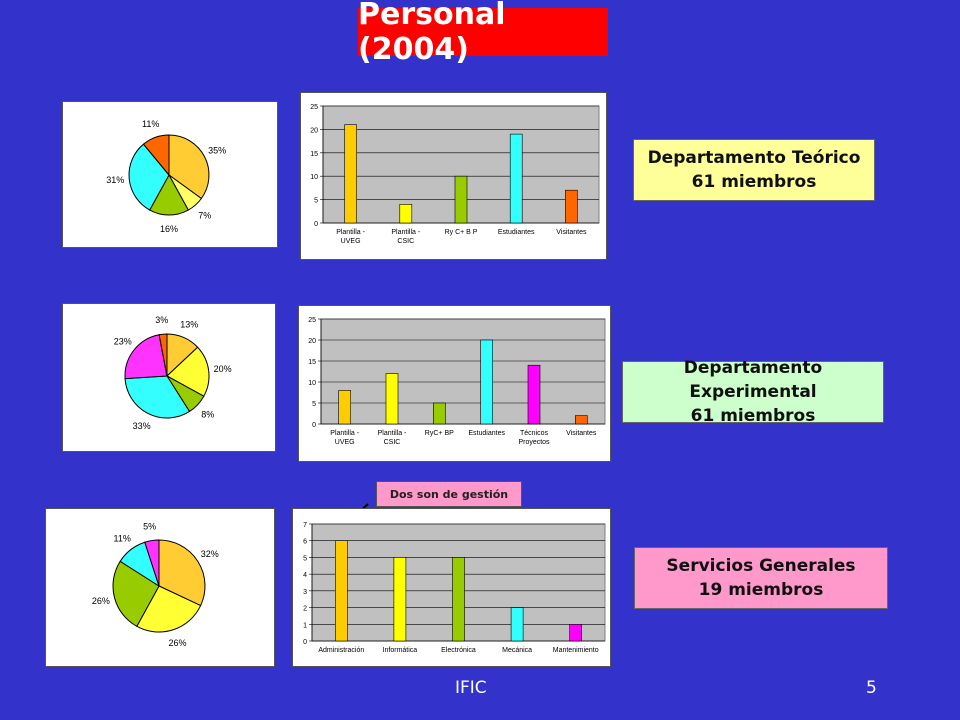  I want to click on pie-slice-label: 32%, so click(210, 554).